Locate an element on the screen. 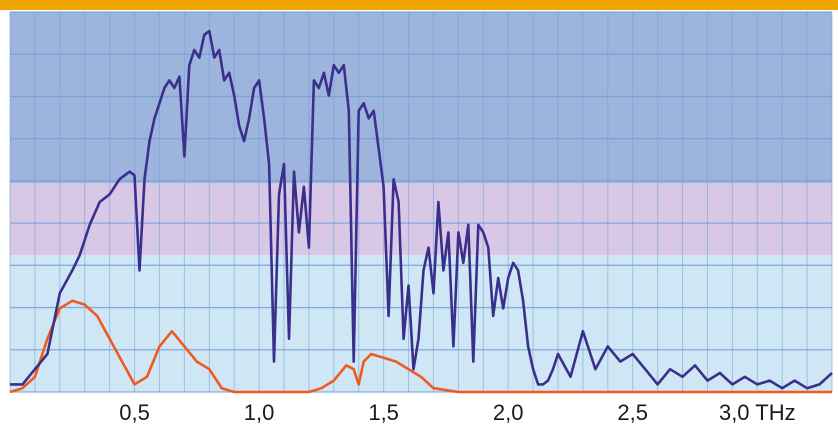 This screenshot has height=428, width=838. x-tick-labels: 0,5 1,0 1,5 2,0 2,5 3,0 THz is located at coordinates (457, 412).